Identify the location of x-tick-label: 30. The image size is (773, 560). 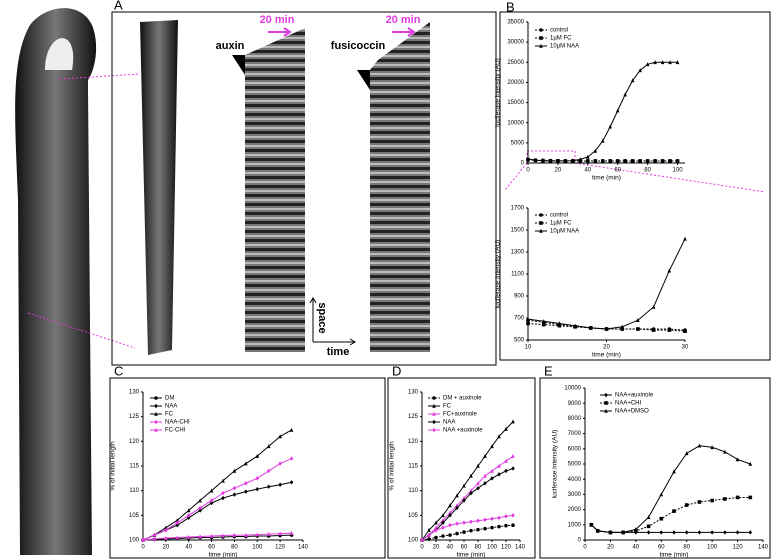
(685, 348).